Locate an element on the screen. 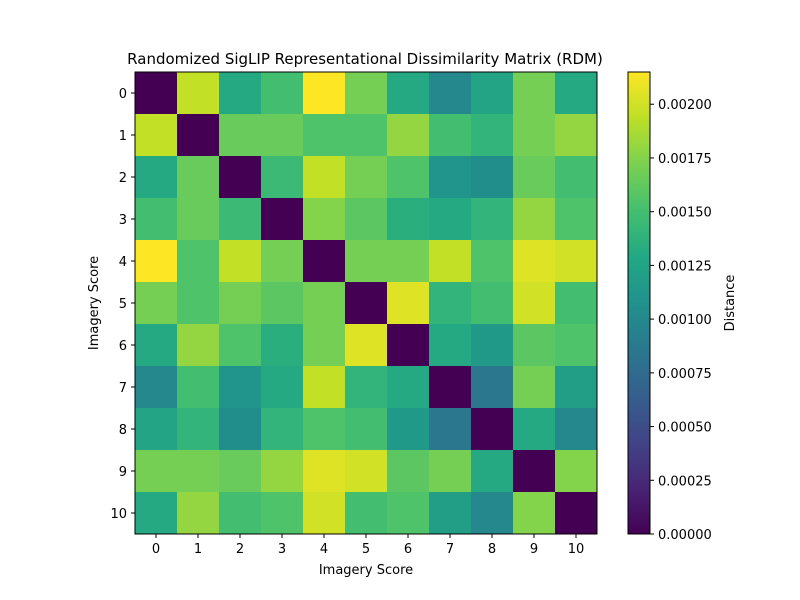  colorbar-tick-label: 0.00150 is located at coordinates (685, 213).